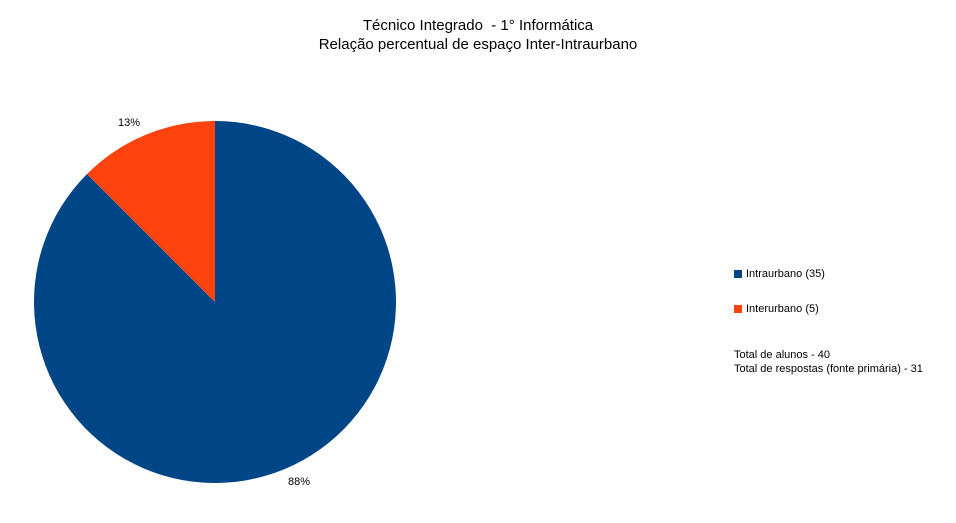  I want to click on note-total-responses: Total de respostas (fonte primária) - 31, so click(828, 369).